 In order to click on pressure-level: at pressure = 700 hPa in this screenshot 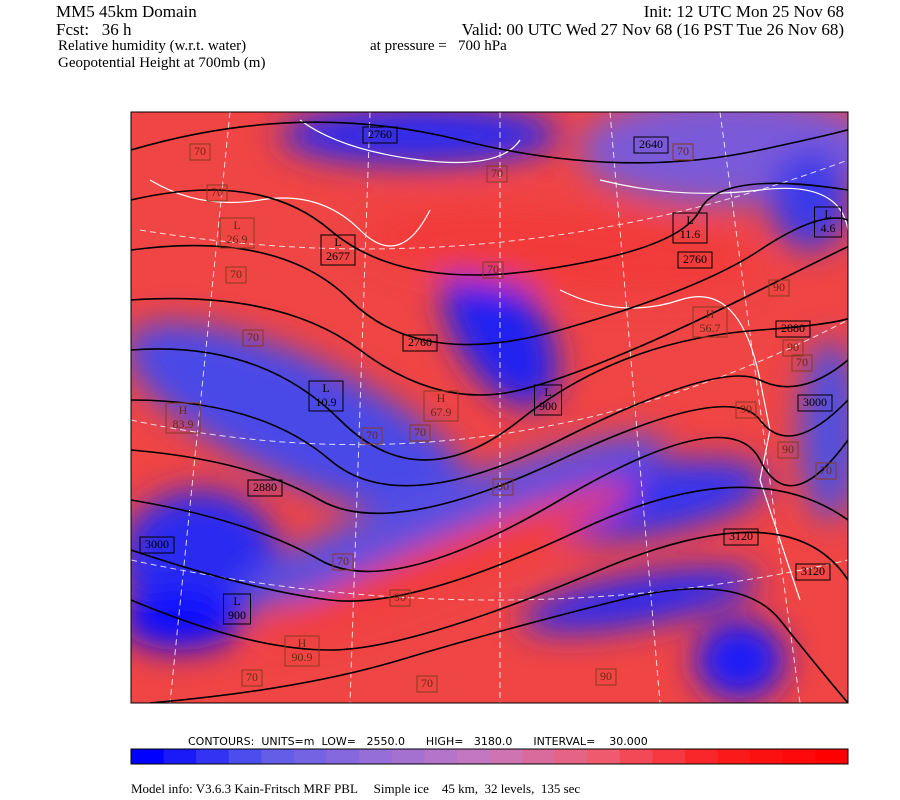, I will do `click(438, 46)`.